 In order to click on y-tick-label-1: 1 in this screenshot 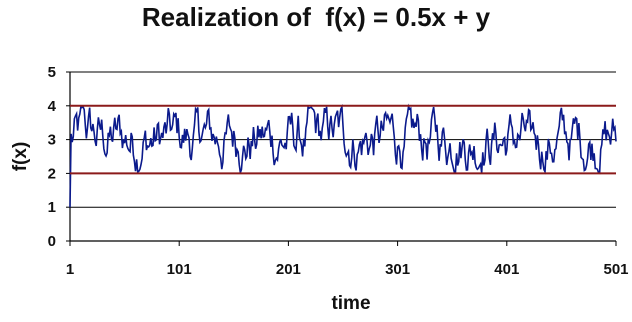, I will do `click(52, 207)`.